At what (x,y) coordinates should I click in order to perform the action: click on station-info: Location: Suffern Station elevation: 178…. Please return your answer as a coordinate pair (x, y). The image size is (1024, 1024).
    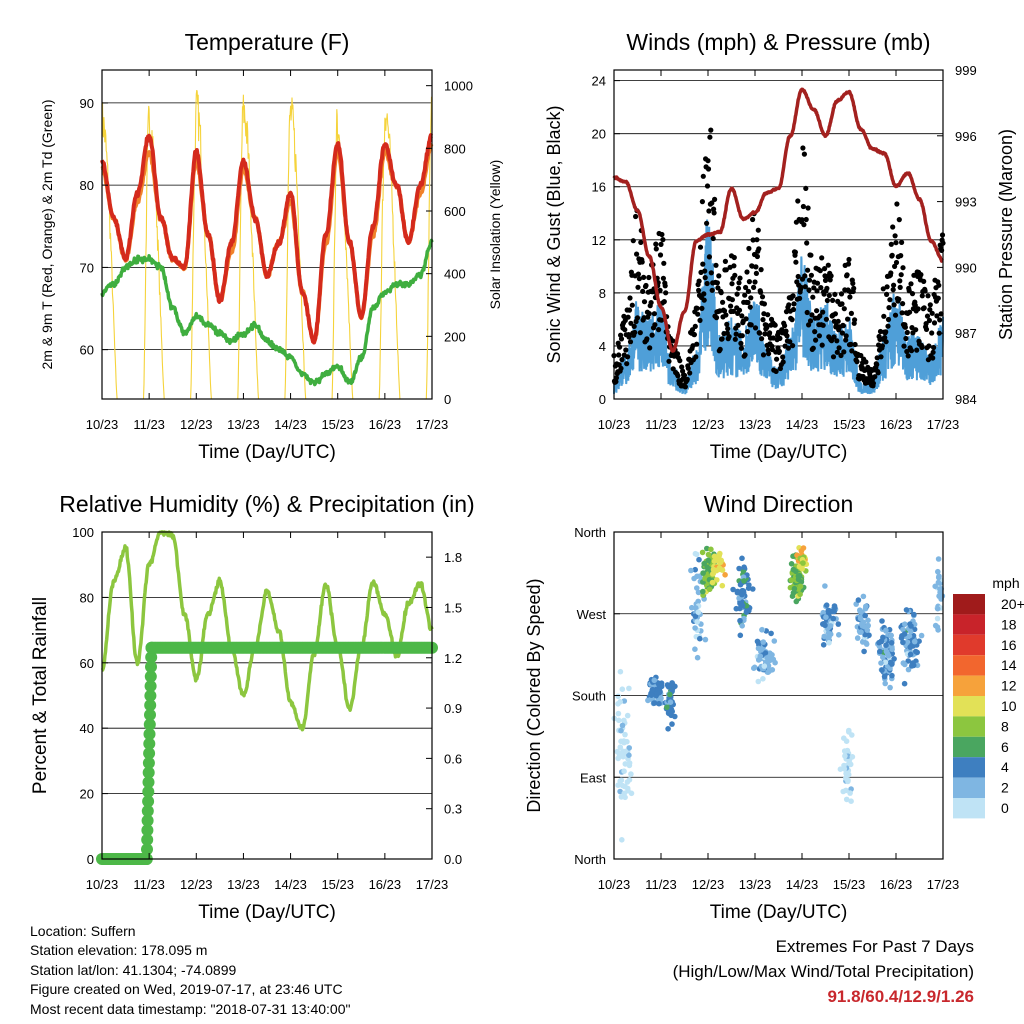
    Looking at the image, I should click on (190, 970).